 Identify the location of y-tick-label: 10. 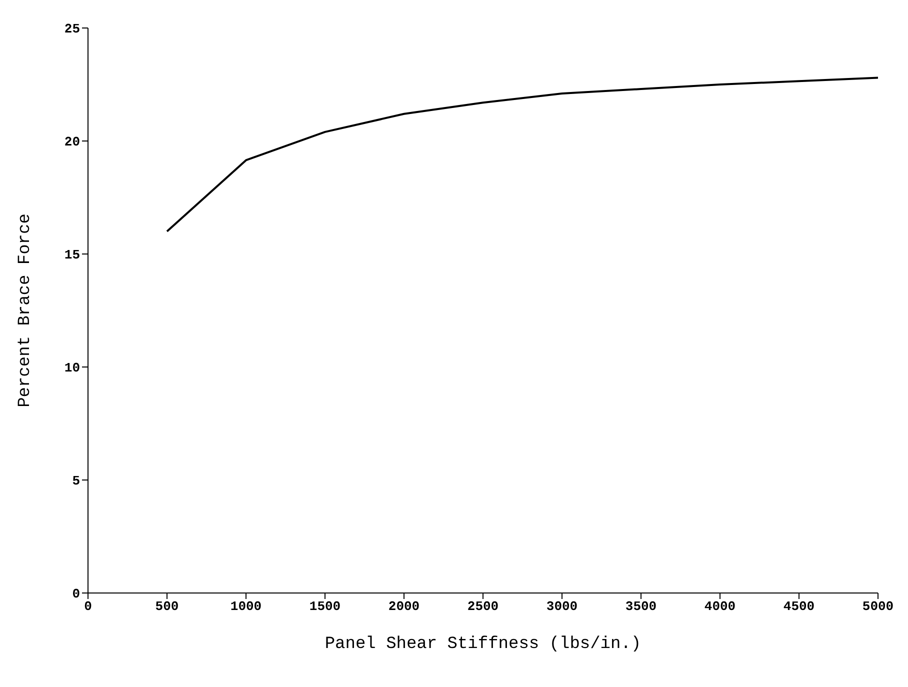
(72, 368).